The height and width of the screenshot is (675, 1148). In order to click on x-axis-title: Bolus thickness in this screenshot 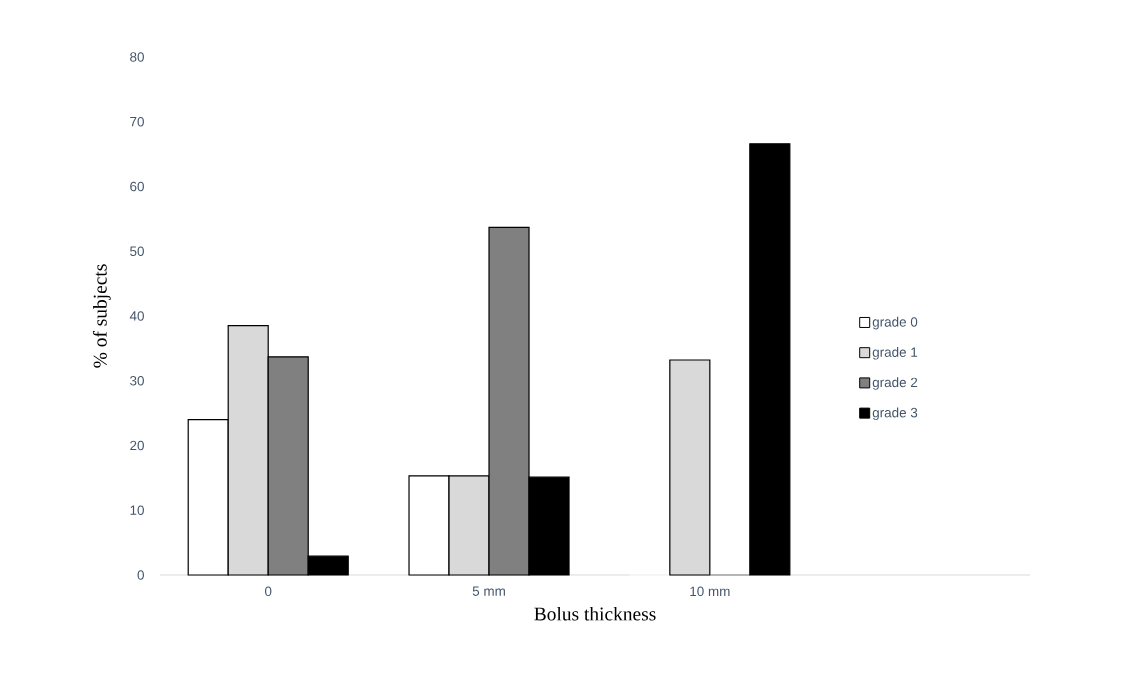, I will do `click(595, 613)`.